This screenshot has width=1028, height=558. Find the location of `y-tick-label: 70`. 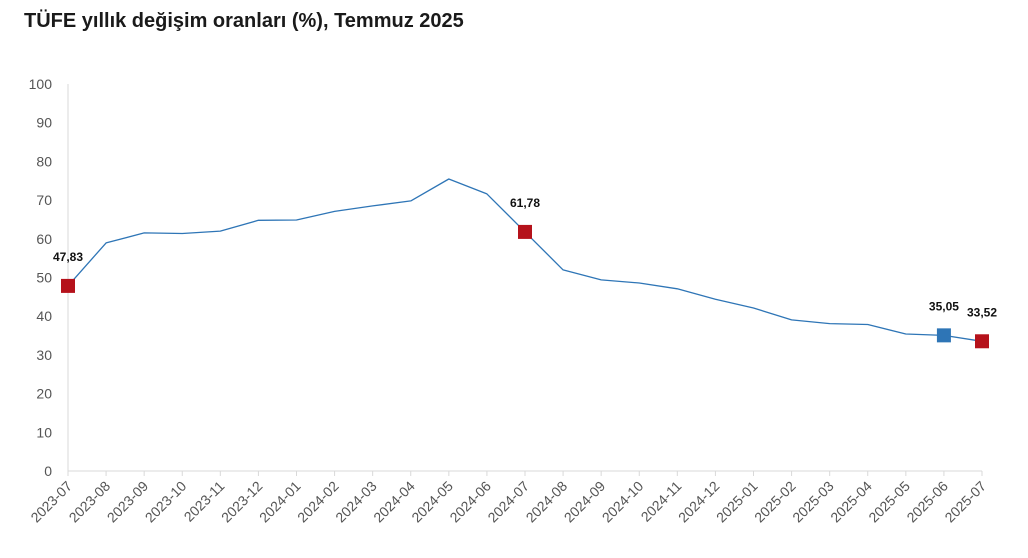

y-tick-label: 70 is located at coordinates (44, 200).